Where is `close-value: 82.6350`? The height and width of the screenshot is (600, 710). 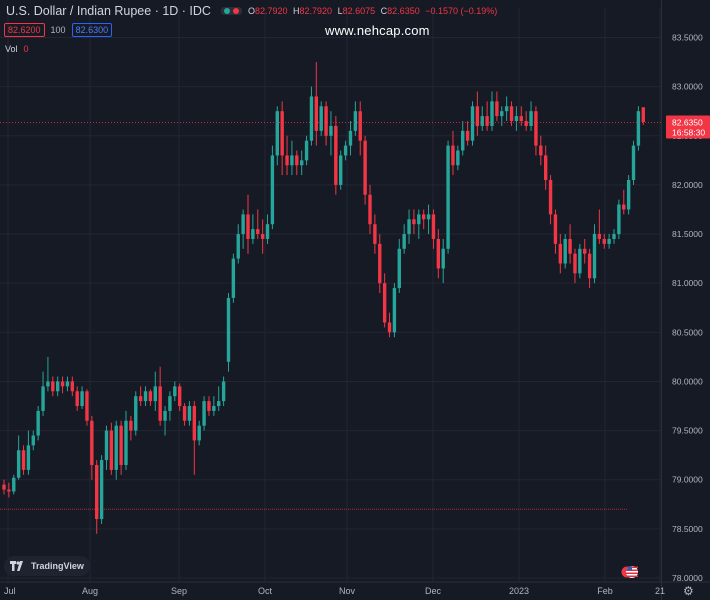
close-value: 82.6350 is located at coordinates (403, 11).